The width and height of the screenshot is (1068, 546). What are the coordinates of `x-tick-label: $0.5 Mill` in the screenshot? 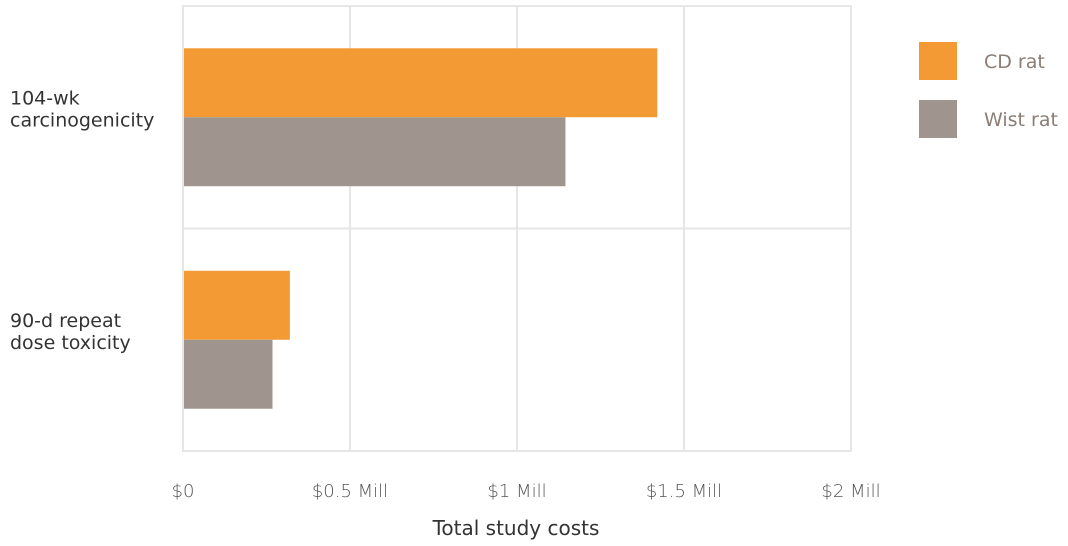 It's located at (350, 491).